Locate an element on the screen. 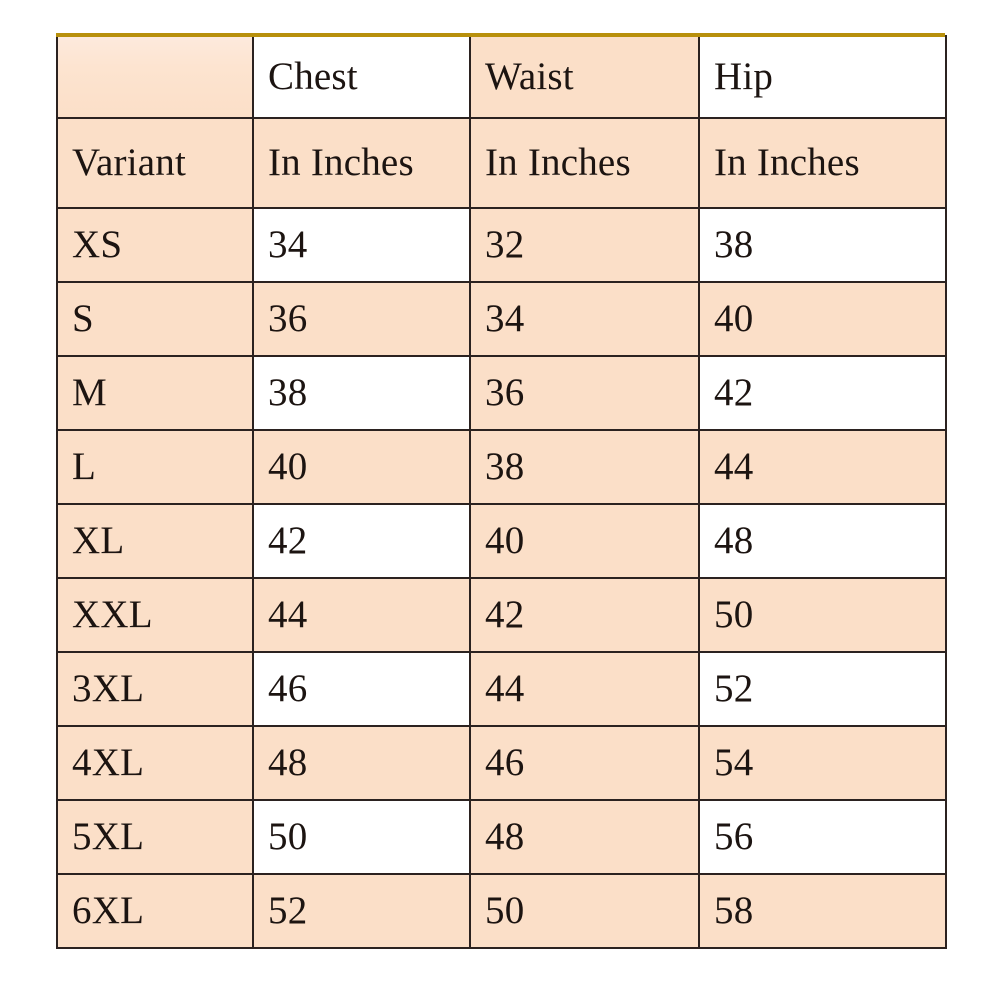 This screenshot has height=1000, width=1000. header-corner-cell is located at coordinates (155, 77).